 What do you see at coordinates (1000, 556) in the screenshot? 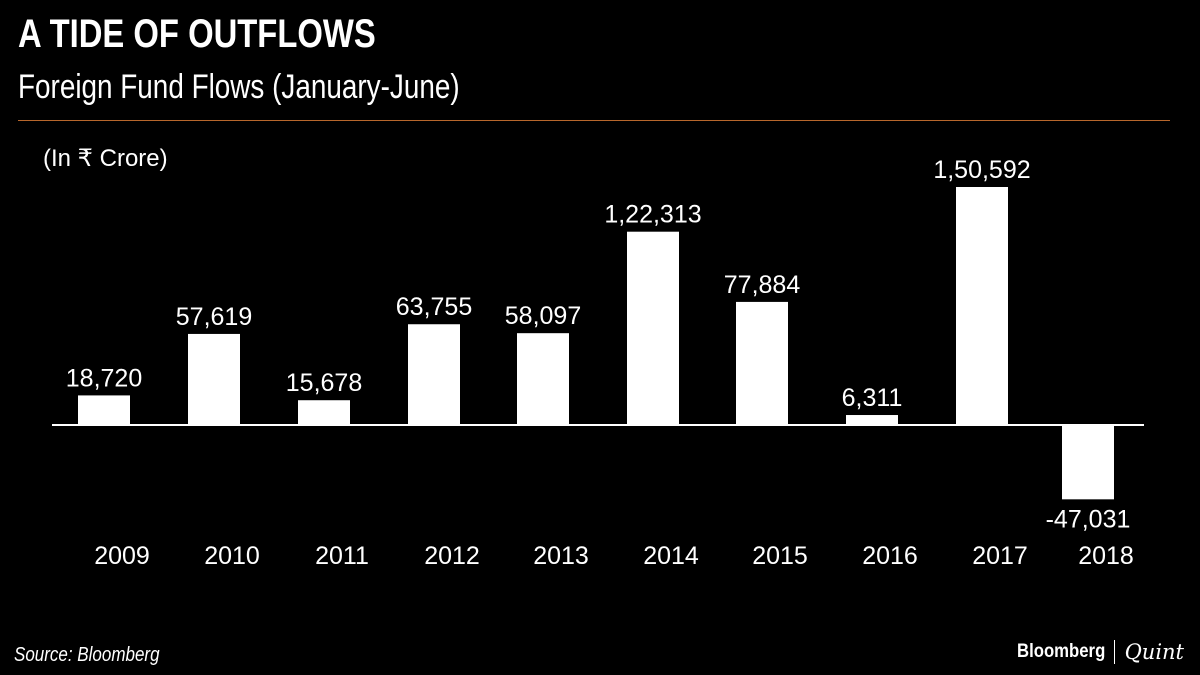
I see `x-tick-2017: 2017` at bounding box center [1000, 556].